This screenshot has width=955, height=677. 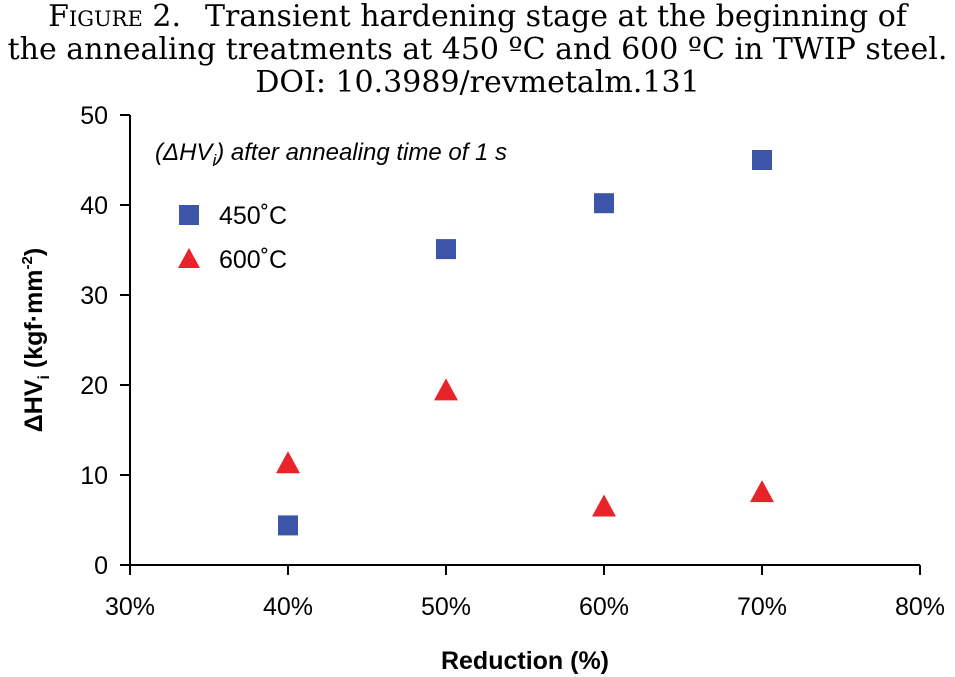 What do you see at coordinates (105, 341) in the screenshot?
I see `y-ticks: 0 10 20 30 40 50` at bounding box center [105, 341].